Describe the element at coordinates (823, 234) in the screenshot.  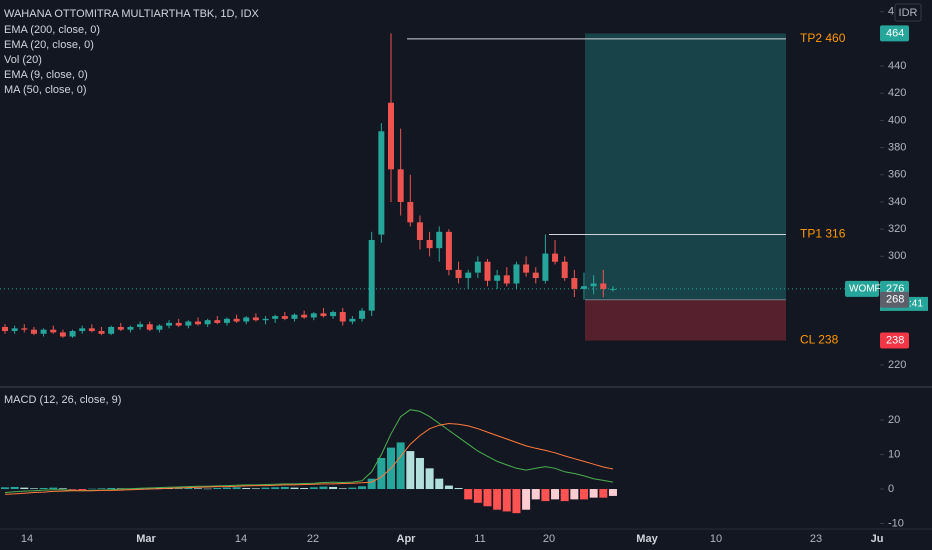
I see `target-label: TP1 316` at that location.